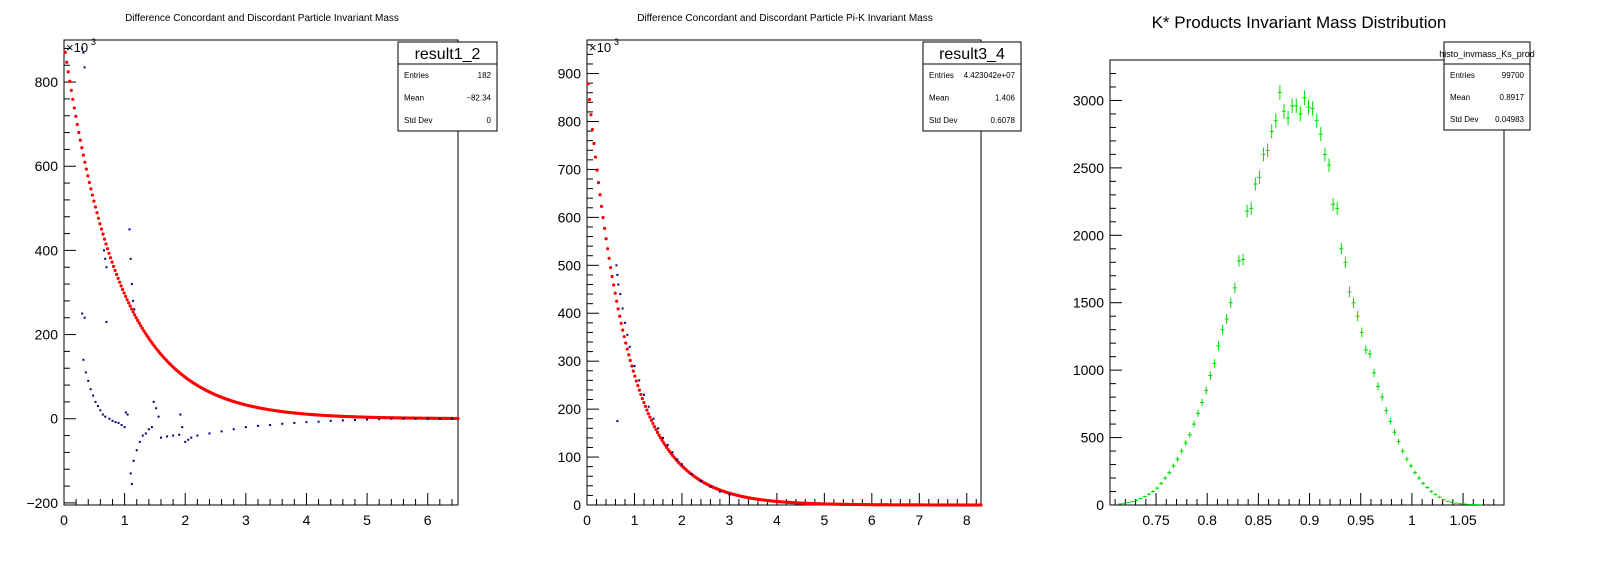 This screenshot has height=575, width=1598. Describe the element at coordinates (1512, 97) in the screenshot. I see `stats-row-value: 0.8917` at that location.